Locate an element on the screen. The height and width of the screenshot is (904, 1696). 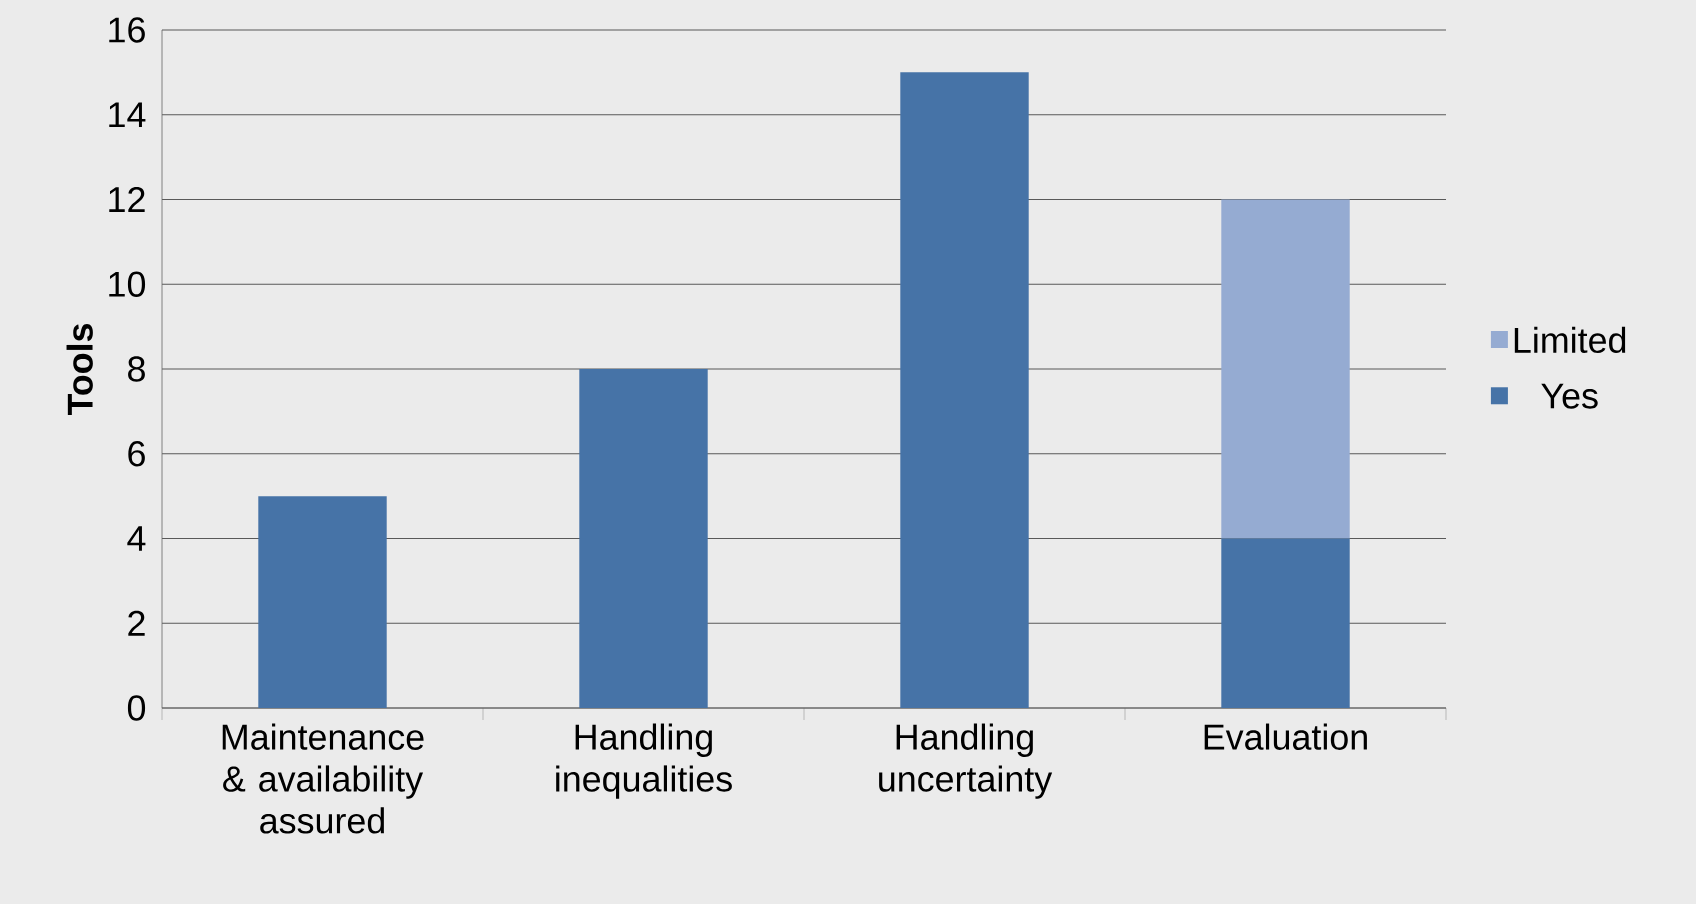
y-axis-title: Tools is located at coordinates (79, 369).